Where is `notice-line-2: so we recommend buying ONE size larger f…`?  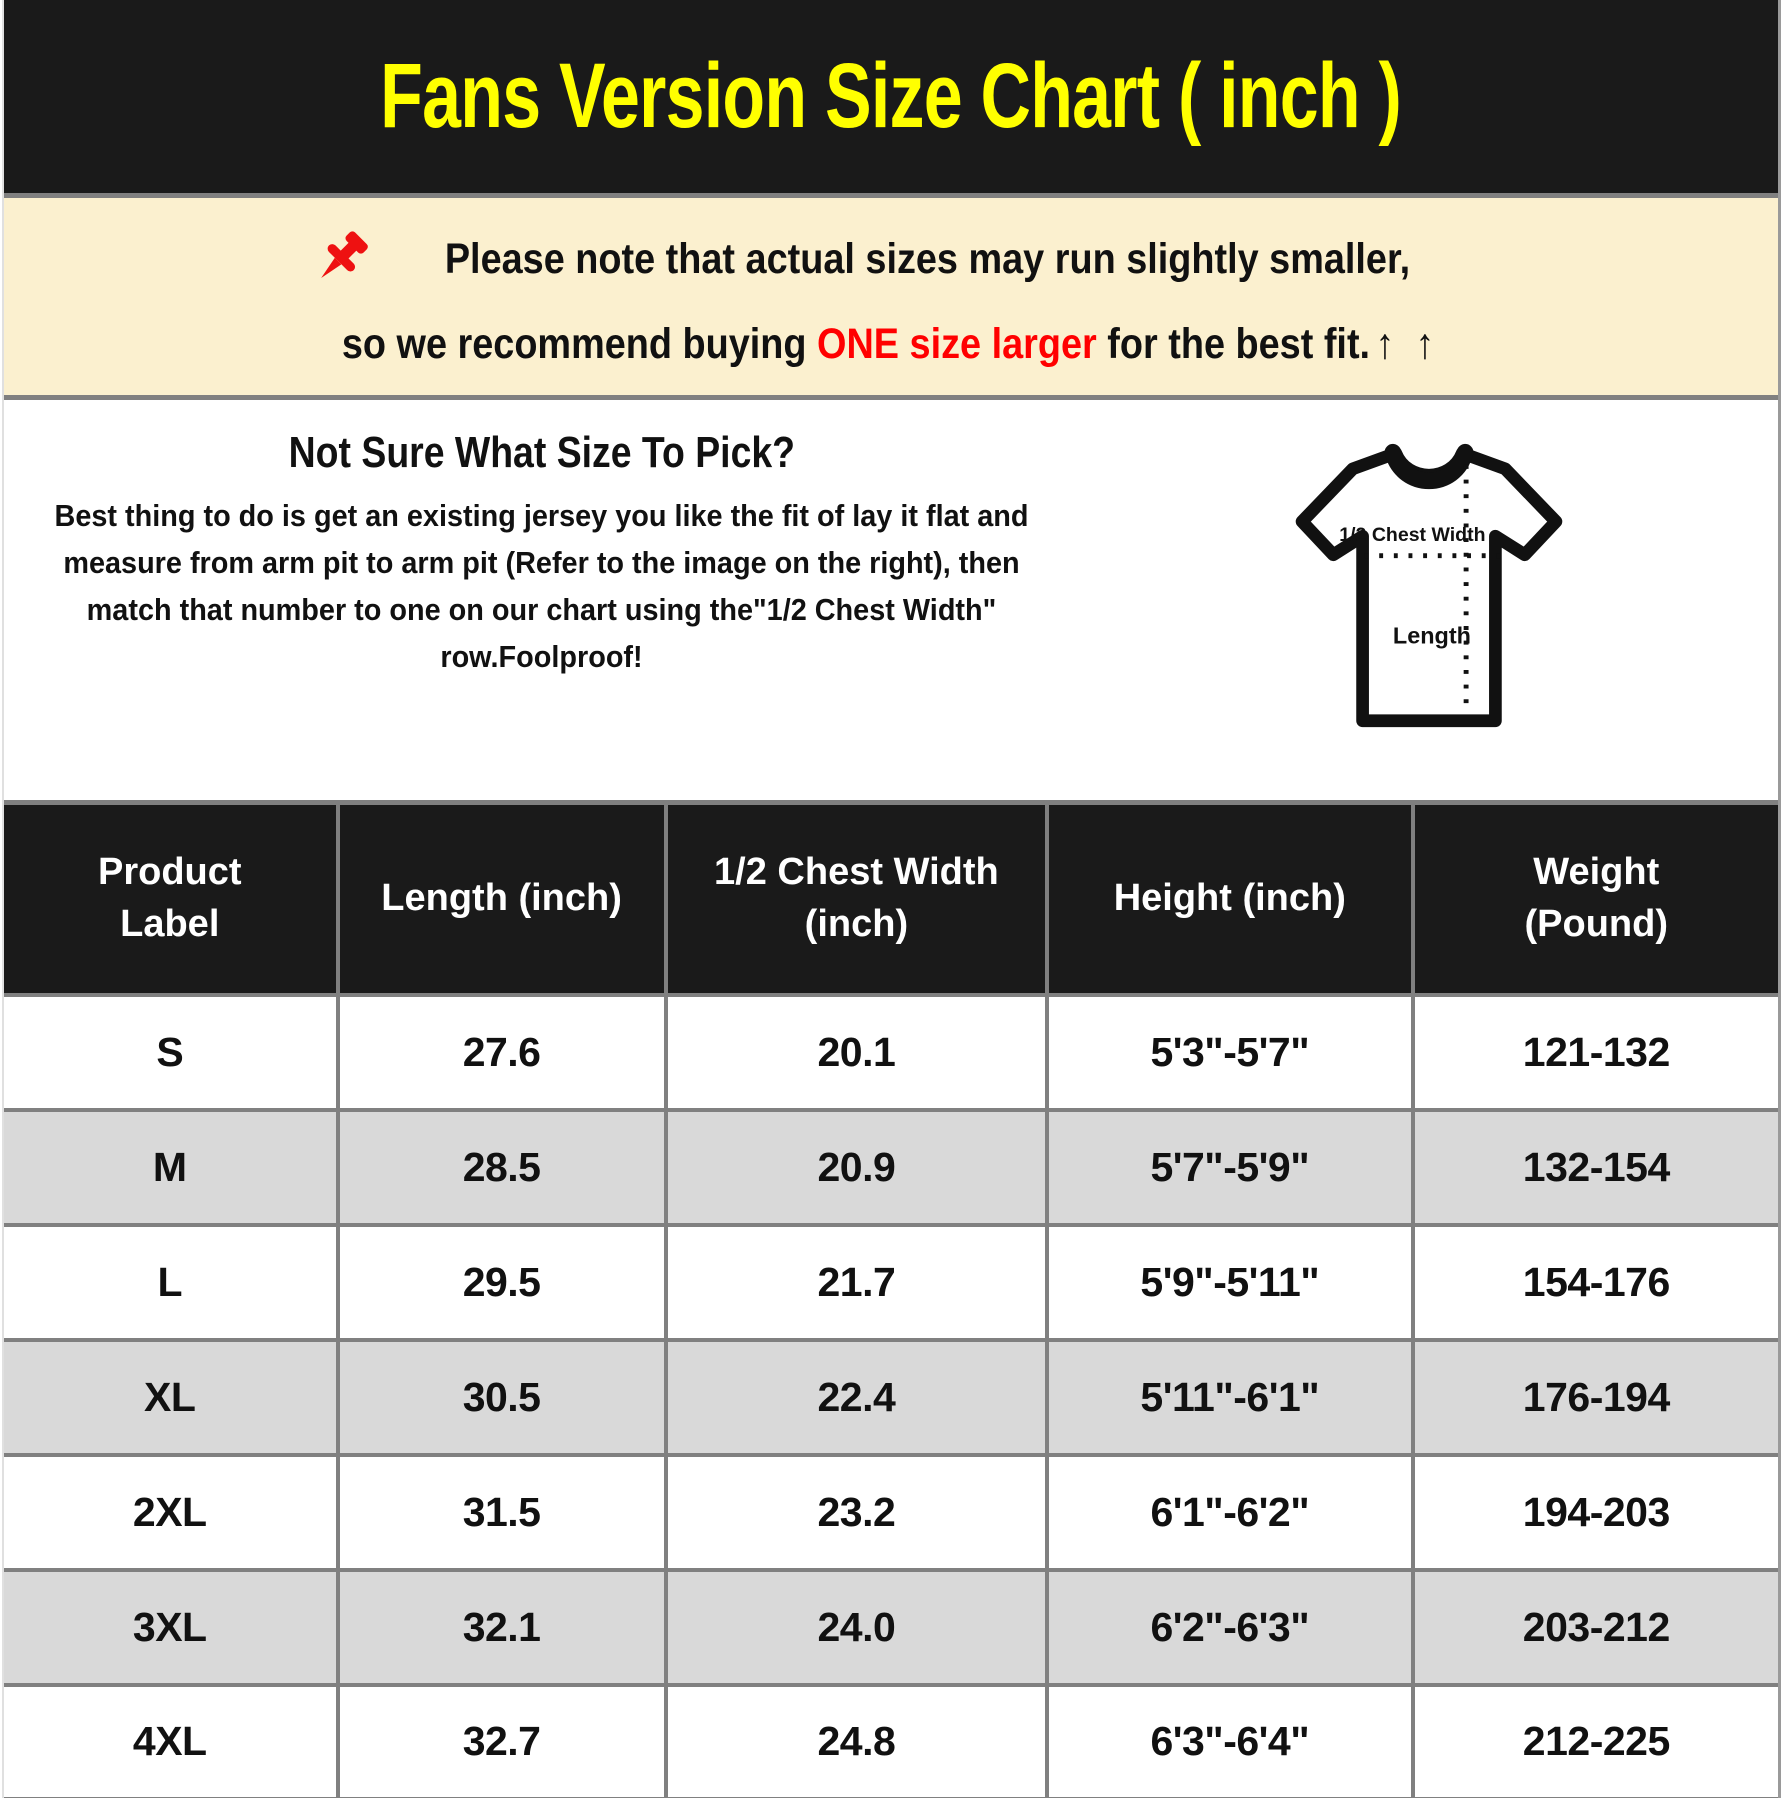 notice-line-2: so we recommend buying ONE size larger f… is located at coordinates (890, 344).